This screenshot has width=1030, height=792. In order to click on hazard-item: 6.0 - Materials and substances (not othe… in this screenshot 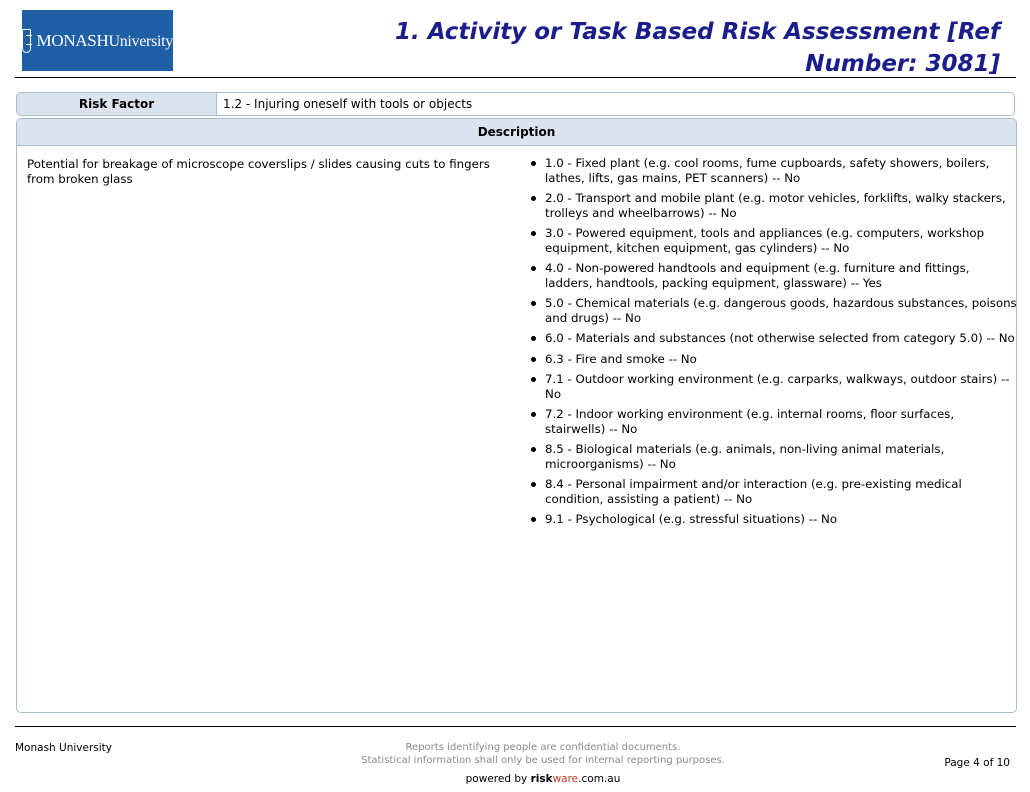, I will do `click(771, 338)`.